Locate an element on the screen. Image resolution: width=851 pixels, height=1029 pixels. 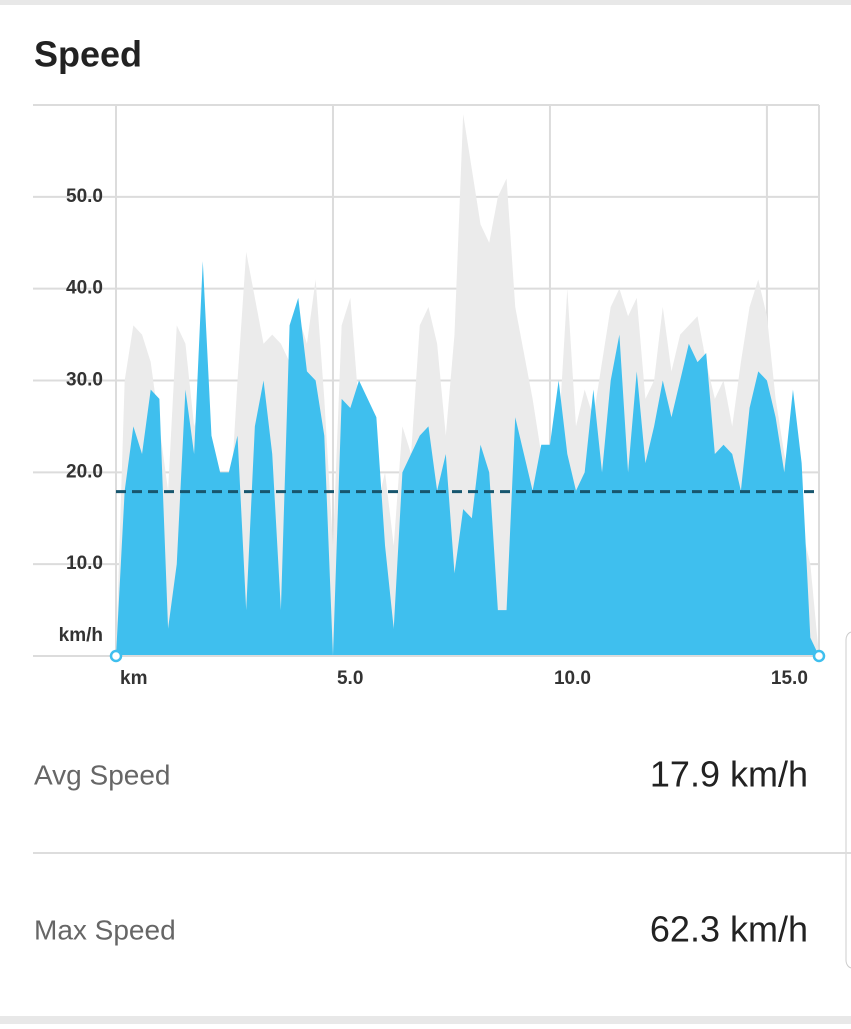
stat-label: Max Speed is located at coordinates (105, 929).